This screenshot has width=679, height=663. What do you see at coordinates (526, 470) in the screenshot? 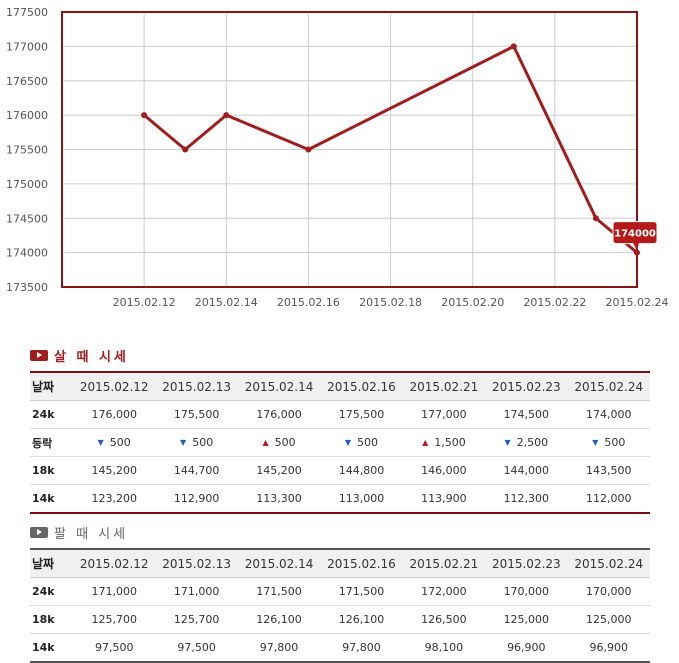
I see `table-cell: 144,000` at bounding box center [526, 470].